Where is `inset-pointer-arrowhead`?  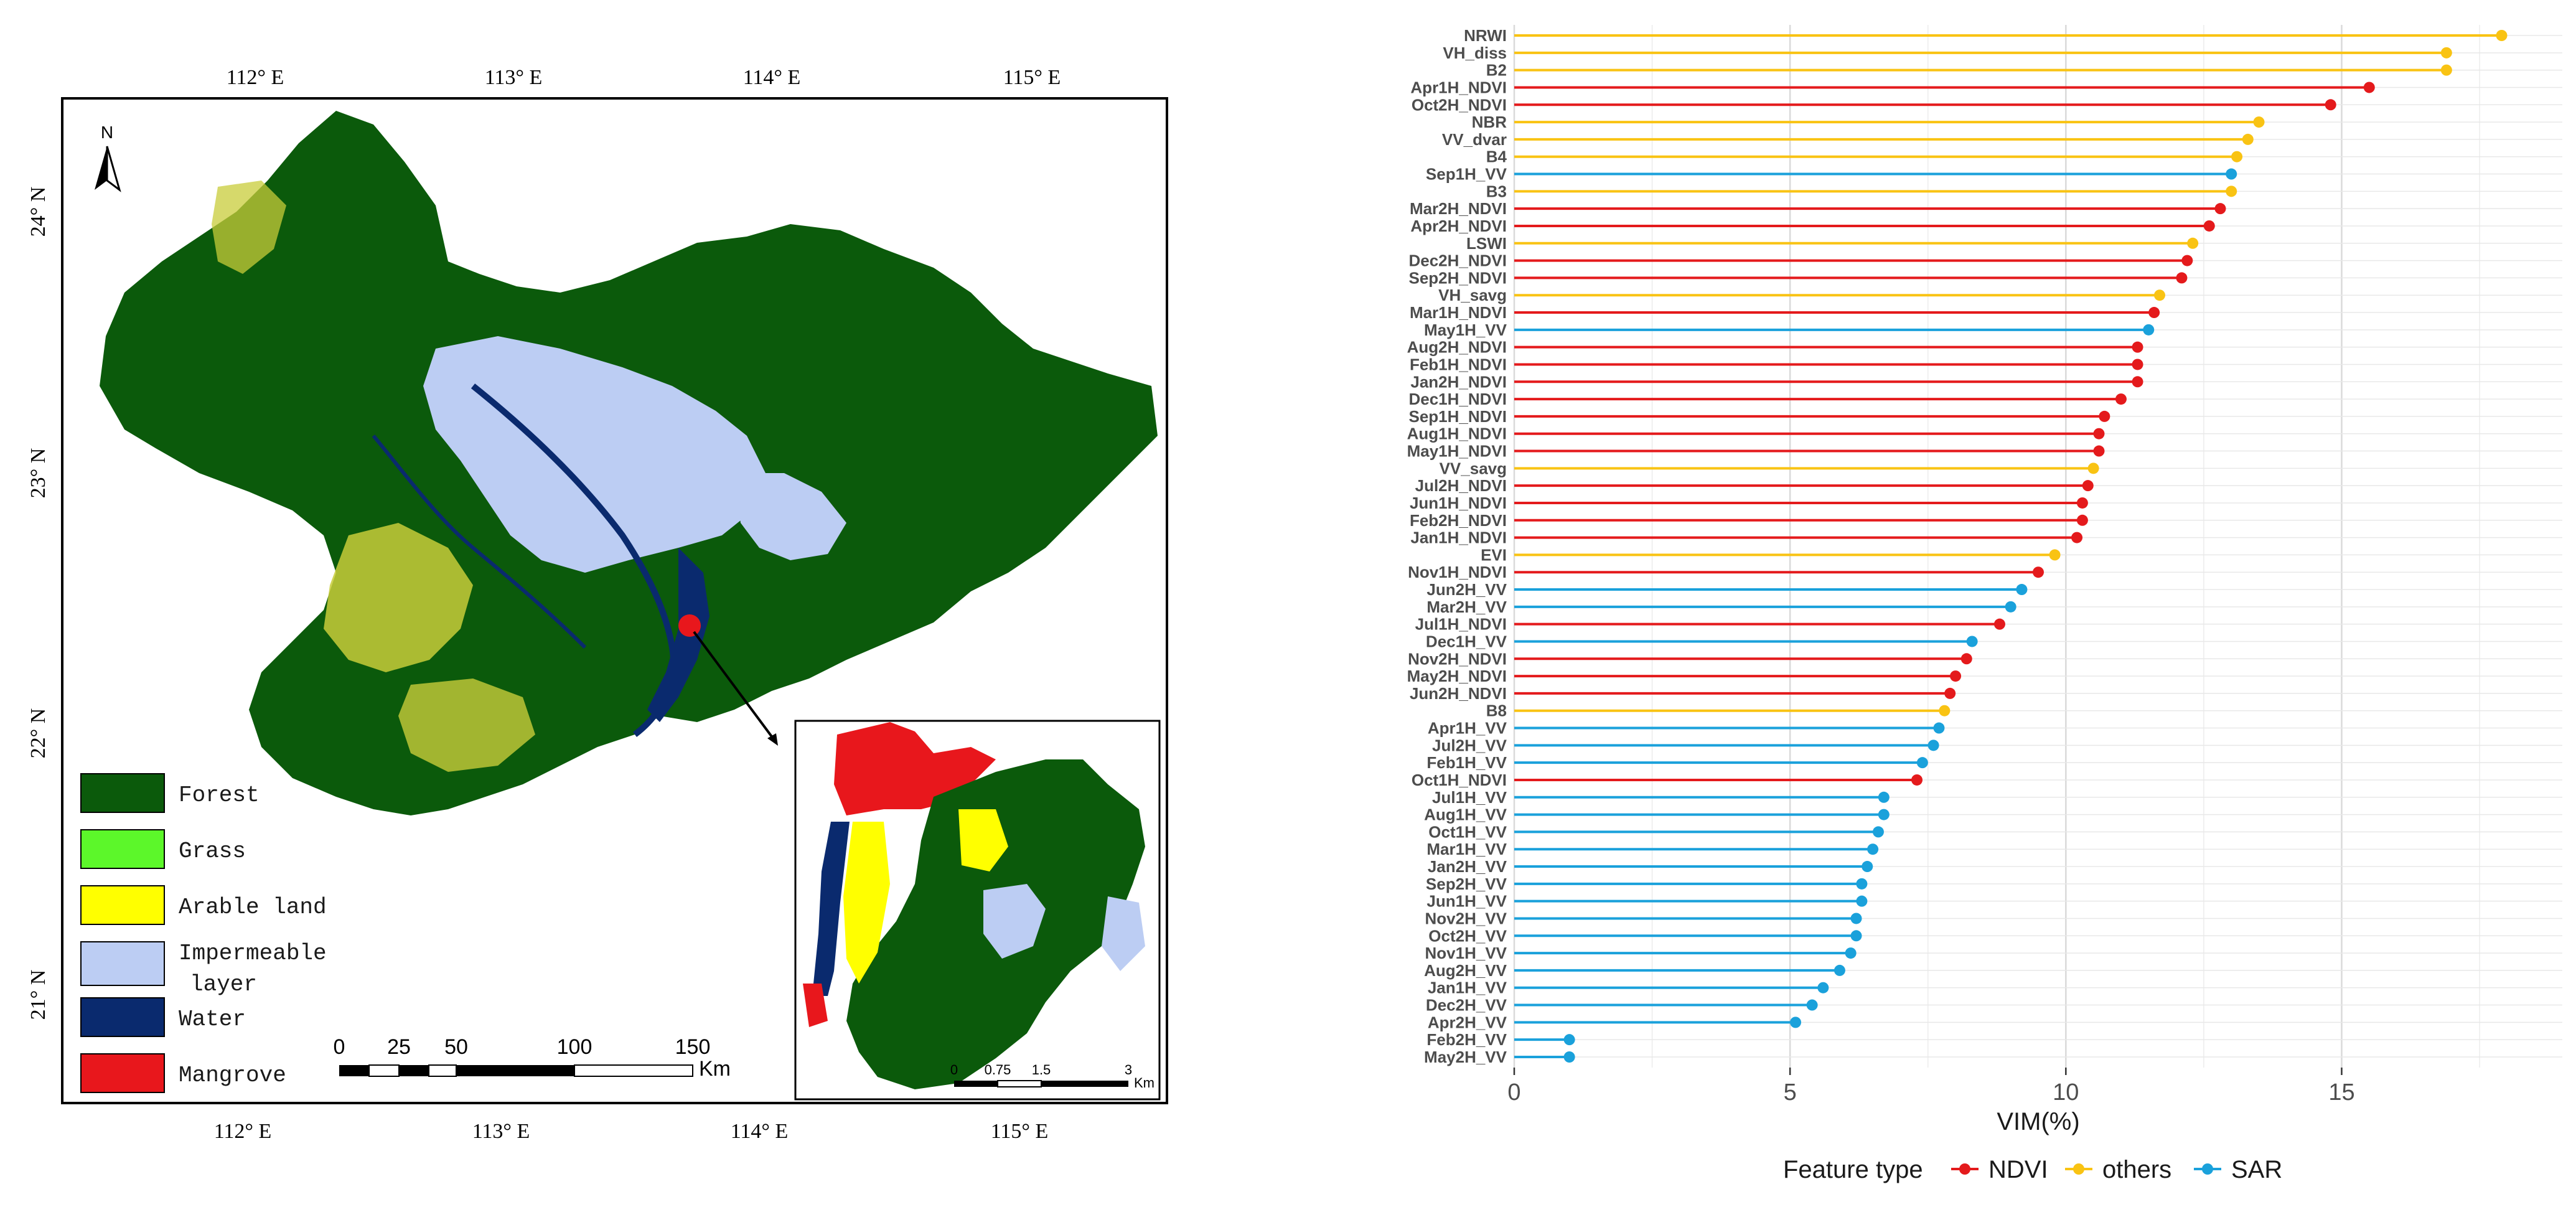
inset-pointer-arrowhead is located at coordinates (772, 739).